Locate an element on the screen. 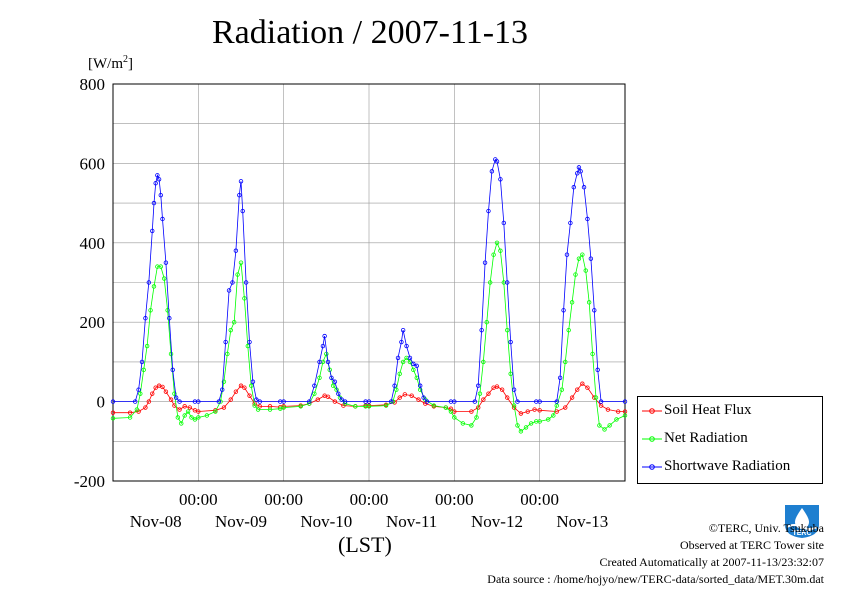 This screenshot has height=595, width=842. y-tick-label: 200 is located at coordinates (93, 322).